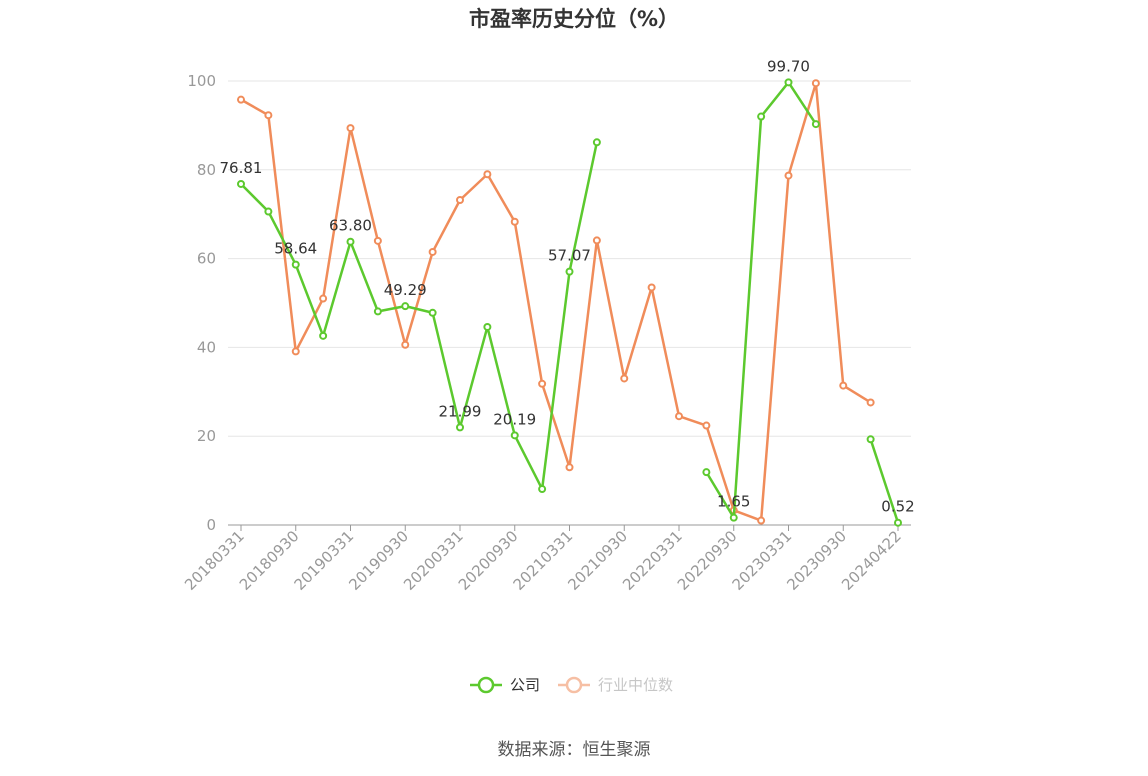 This screenshot has width=1148, height=776. Describe the element at coordinates (206, 347) in the screenshot. I see `y-tick-label: 40` at that location.